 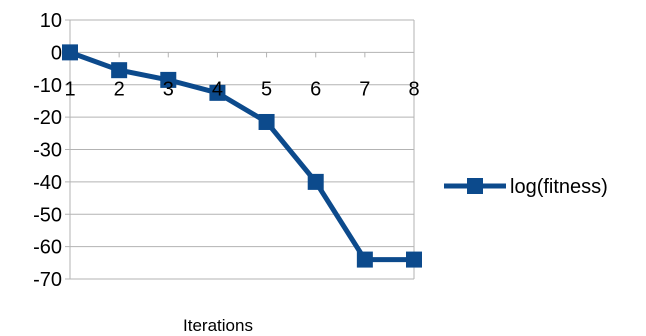 I want to click on legend-label: log(fitness), so click(x=559, y=187).